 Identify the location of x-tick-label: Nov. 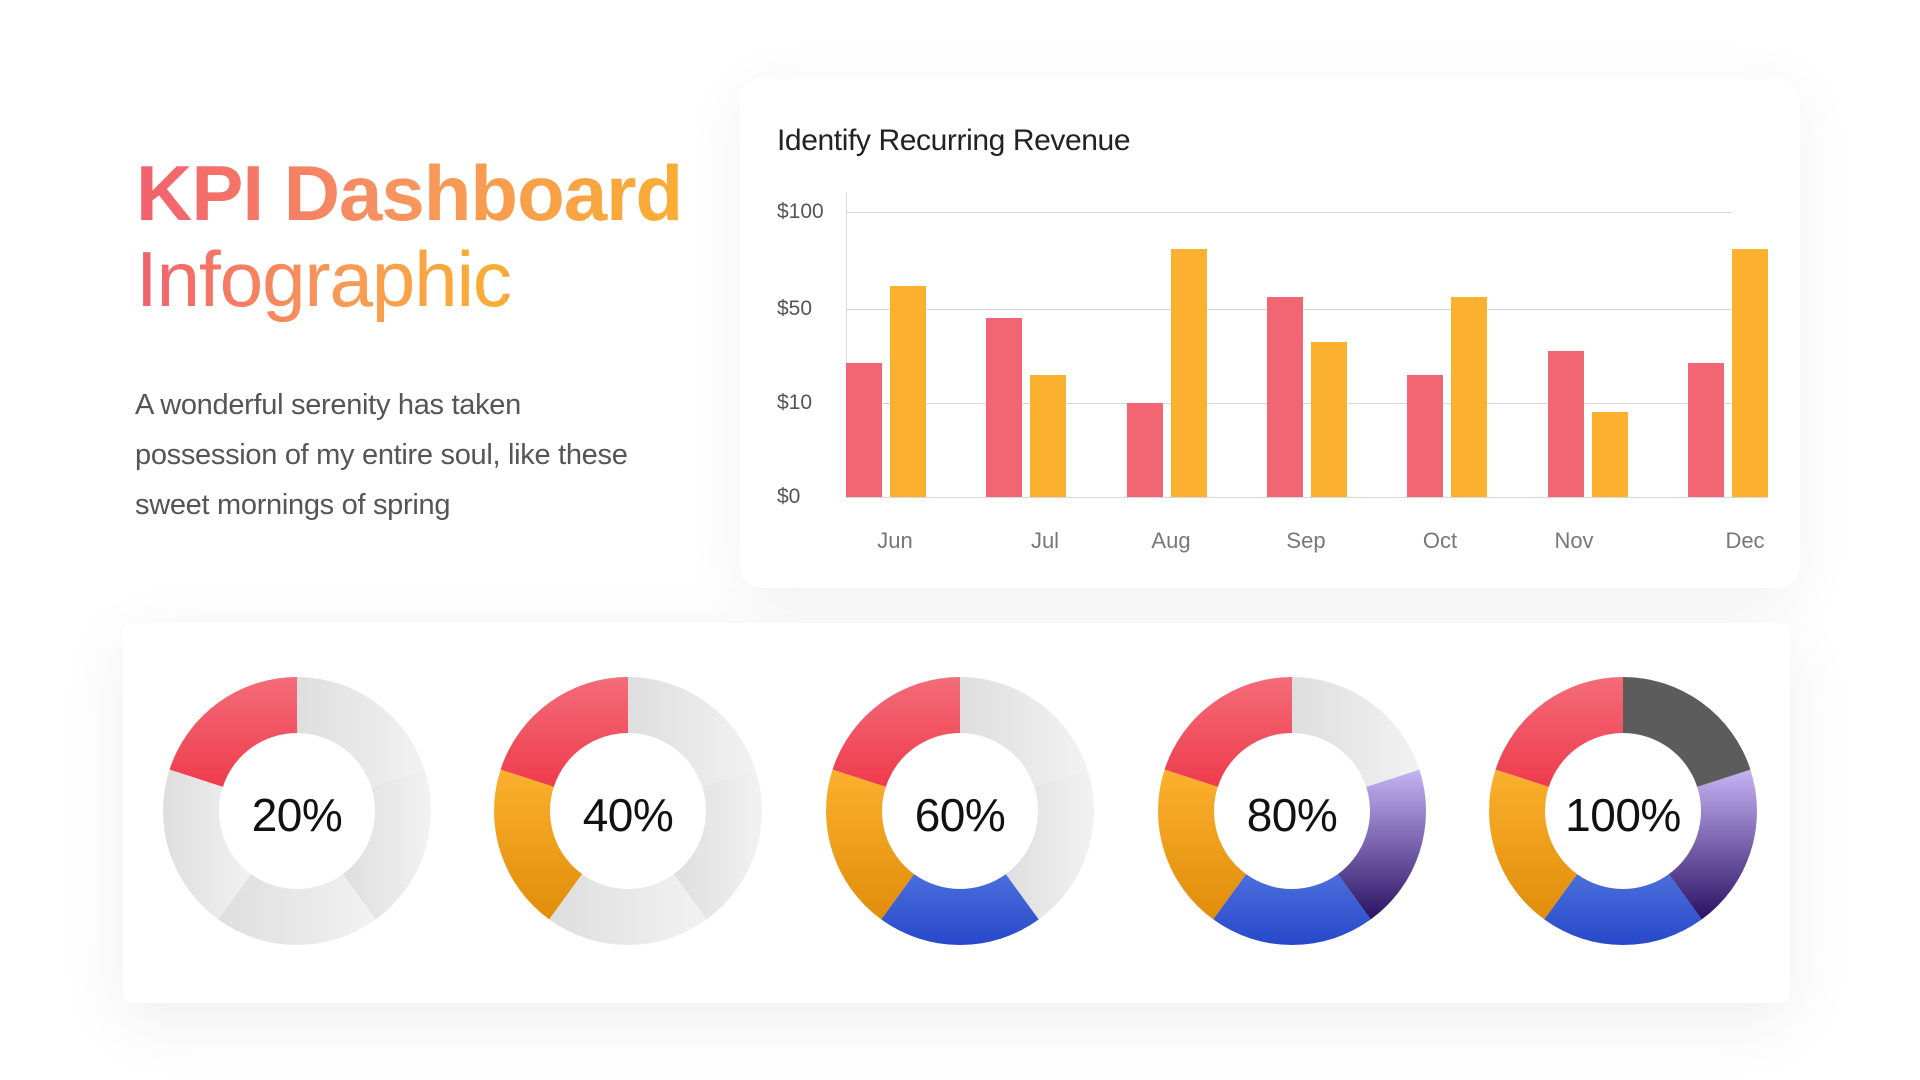
(1574, 540).